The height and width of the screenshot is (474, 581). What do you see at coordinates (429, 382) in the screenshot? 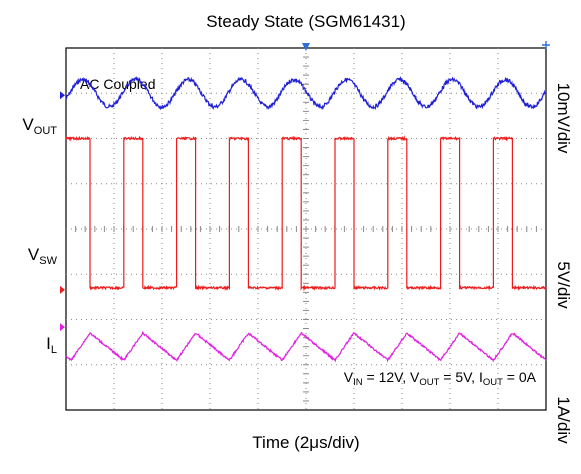
I see `vout-subscript: OUT` at bounding box center [429, 382].